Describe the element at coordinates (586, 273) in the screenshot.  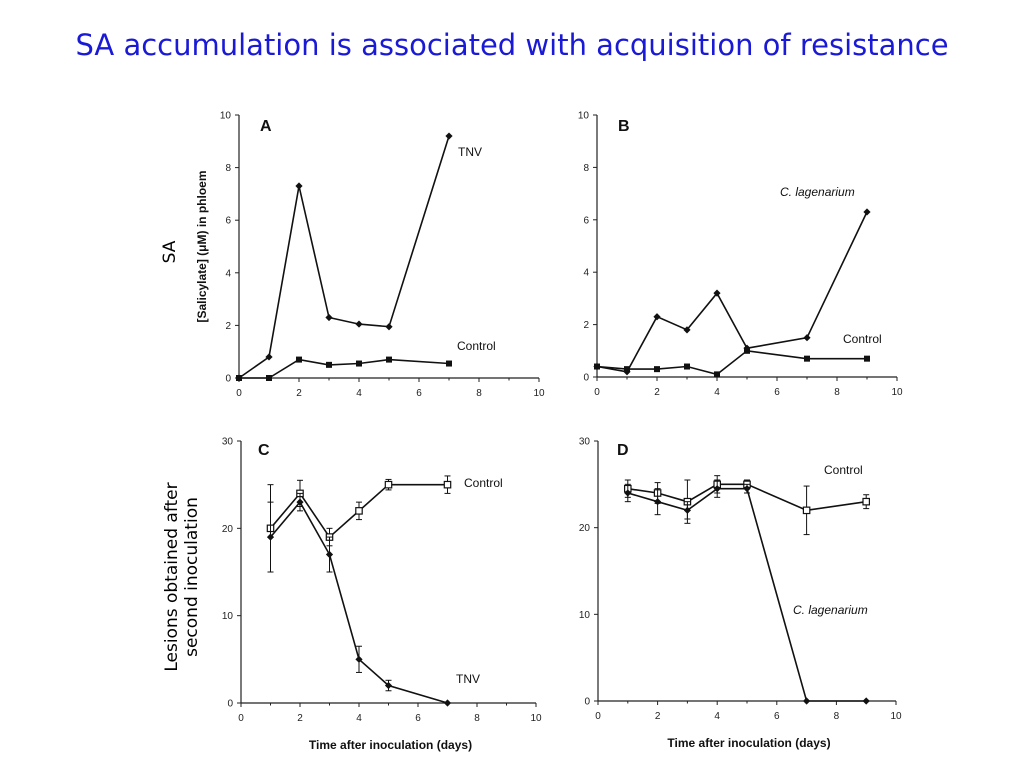
I see `panel-b-y-tick-label: 4` at that location.